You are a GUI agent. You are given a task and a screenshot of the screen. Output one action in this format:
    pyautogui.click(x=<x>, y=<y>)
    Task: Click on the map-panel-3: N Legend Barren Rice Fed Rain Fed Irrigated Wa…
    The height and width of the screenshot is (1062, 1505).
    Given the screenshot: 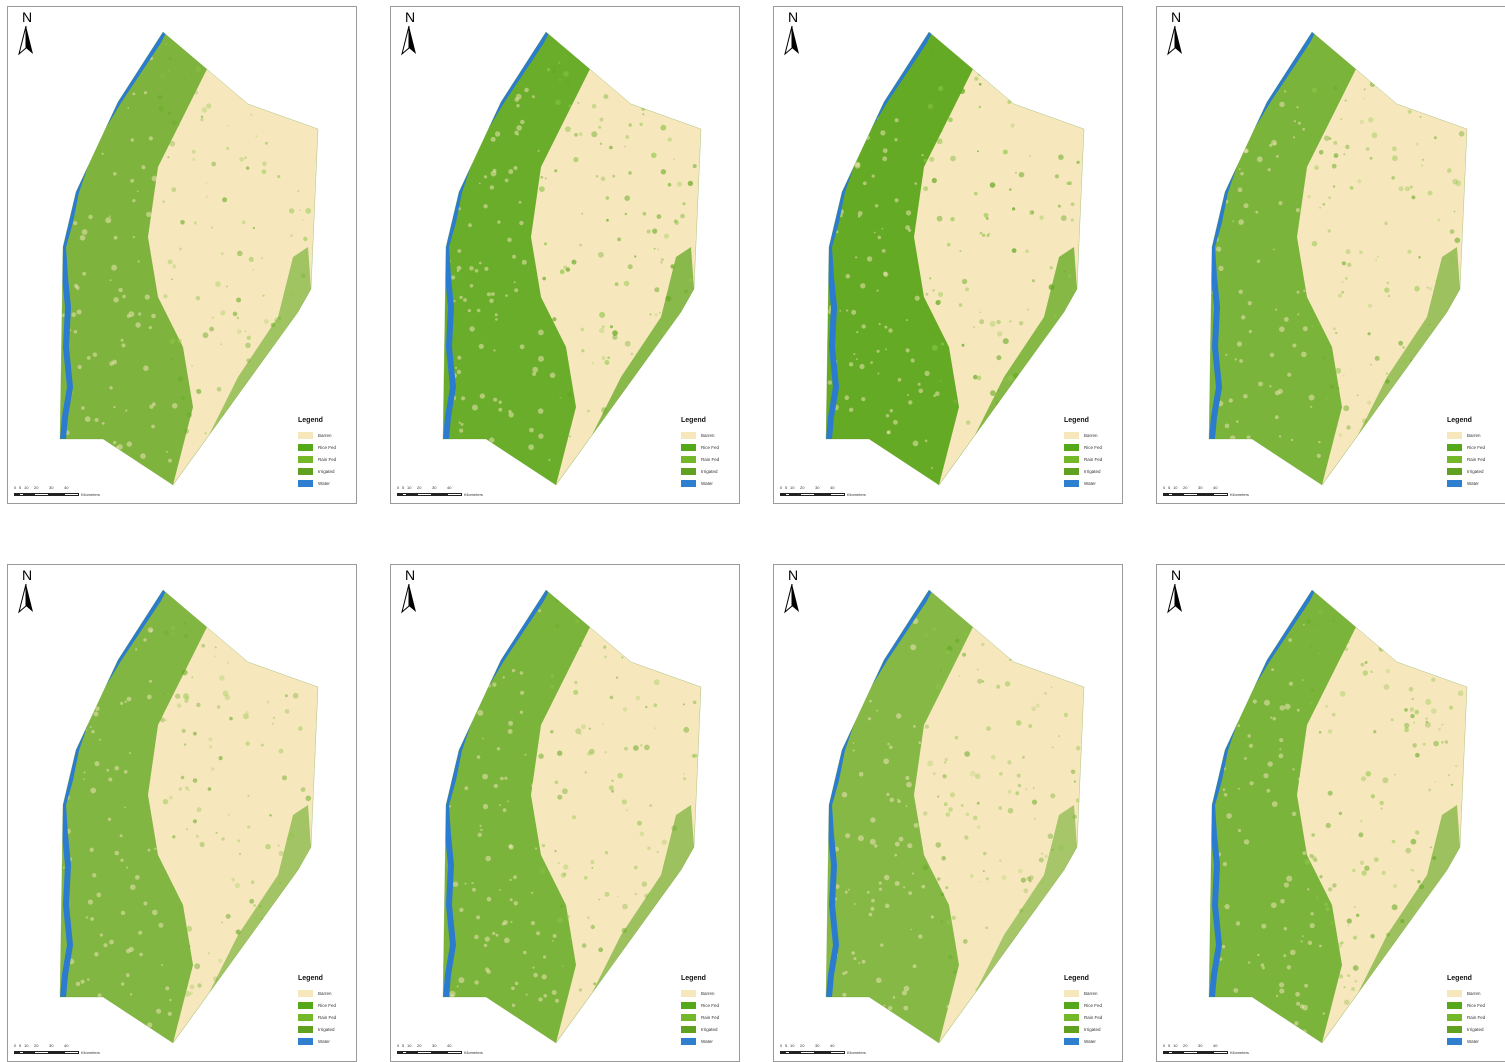 What is the action you would take?
    pyautogui.click(x=948, y=255)
    